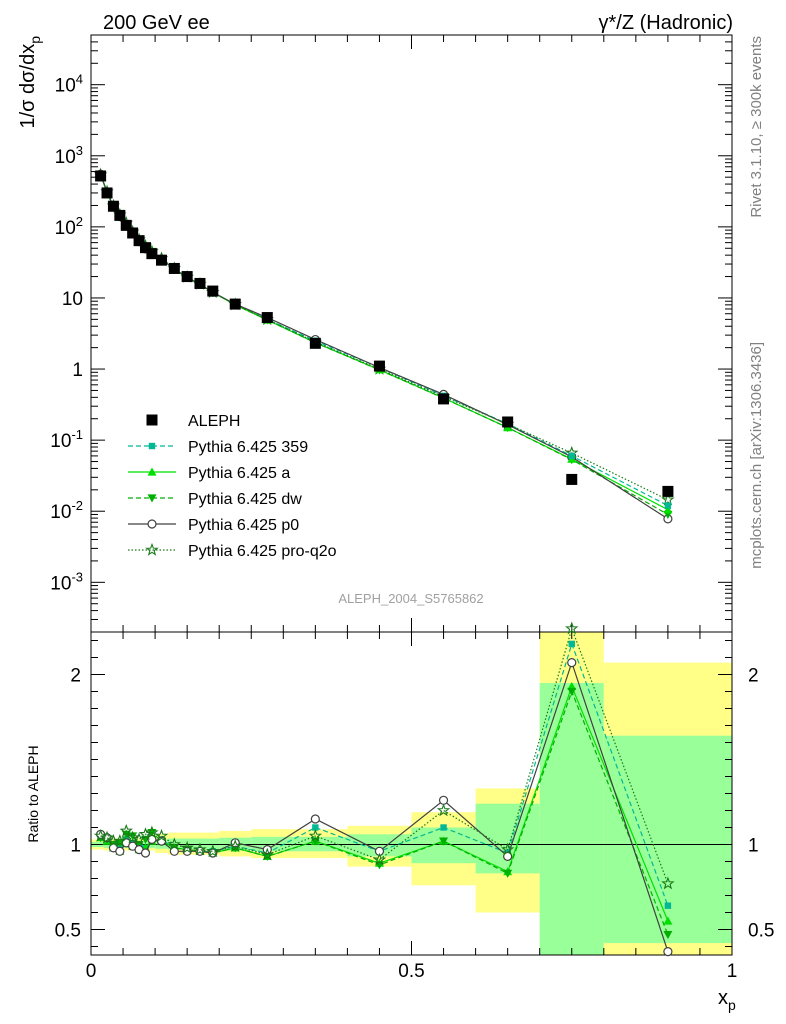 The image size is (786, 1024). I want to click on main-y-tick-label: 1, so click(77, 370).